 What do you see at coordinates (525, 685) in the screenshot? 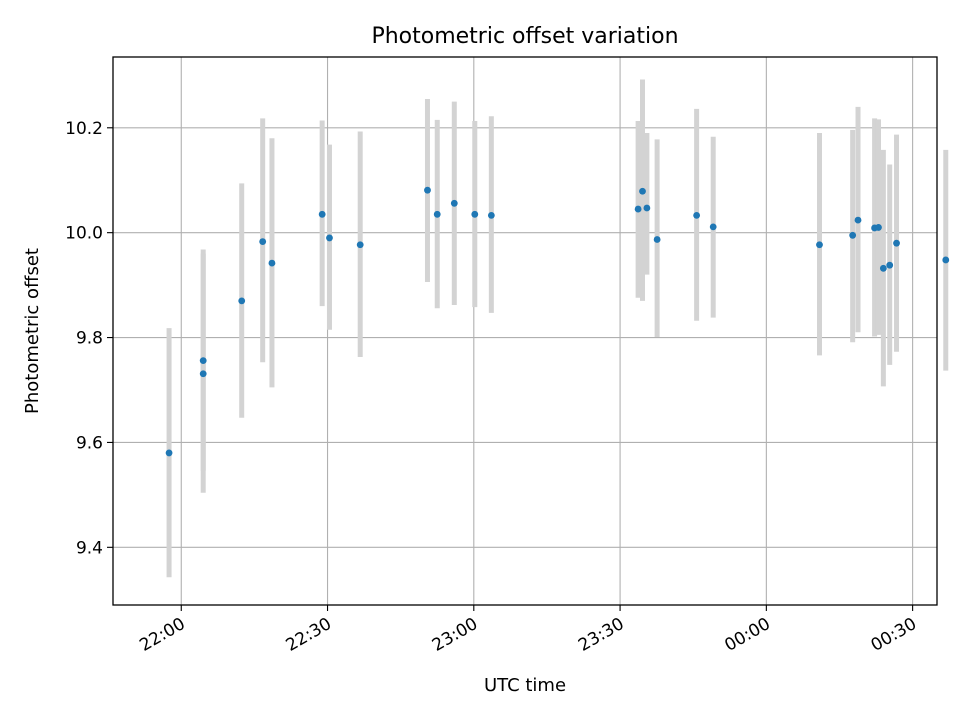
I see `x-axis-label: UTC time` at bounding box center [525, 685].